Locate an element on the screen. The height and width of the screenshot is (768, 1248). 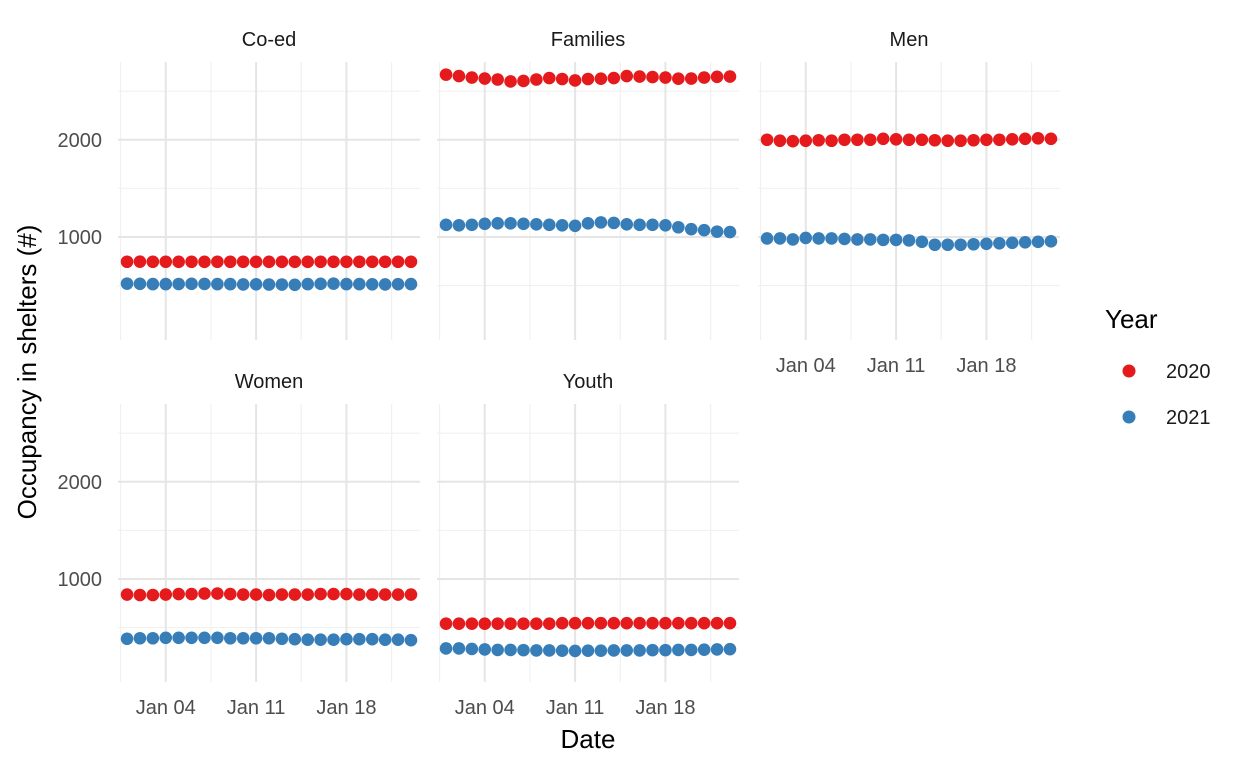
y-tick-label: 1000 is located at coordinates (80, 238).